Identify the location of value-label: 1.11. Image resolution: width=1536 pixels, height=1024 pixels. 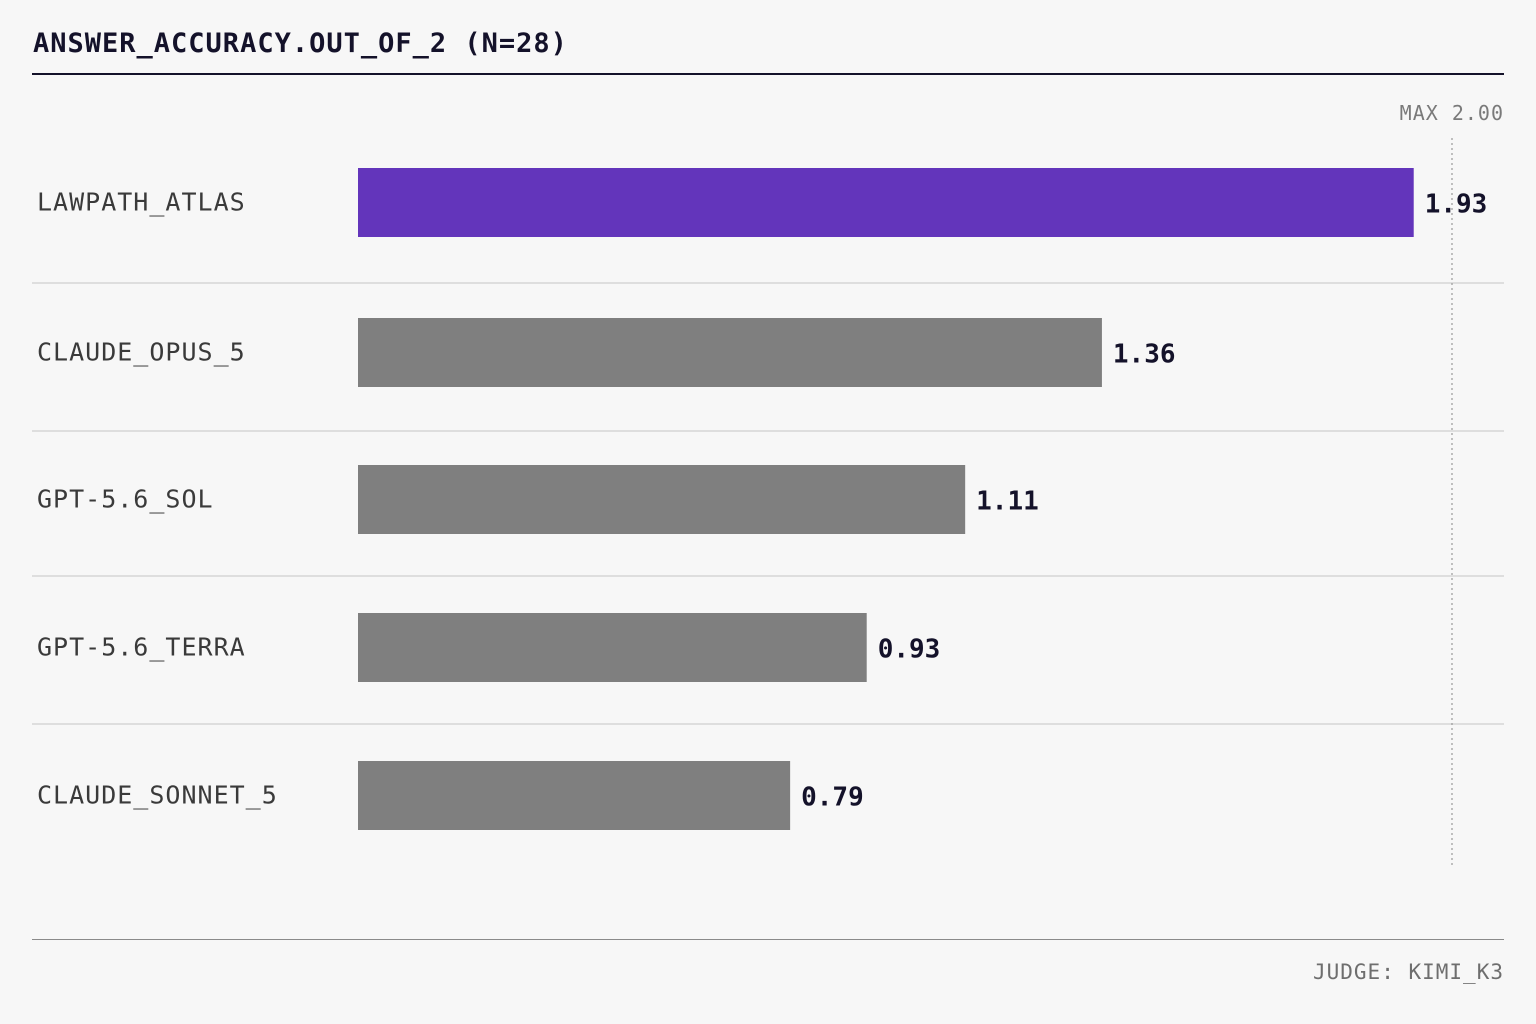
(1007, 502).